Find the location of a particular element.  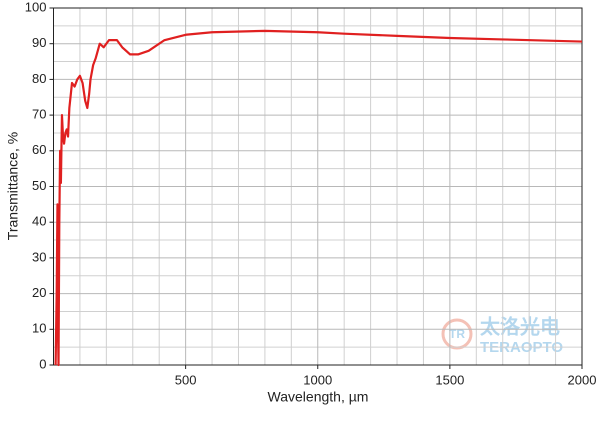

y-tick-label: 40 is located at coordinates (39, 221).